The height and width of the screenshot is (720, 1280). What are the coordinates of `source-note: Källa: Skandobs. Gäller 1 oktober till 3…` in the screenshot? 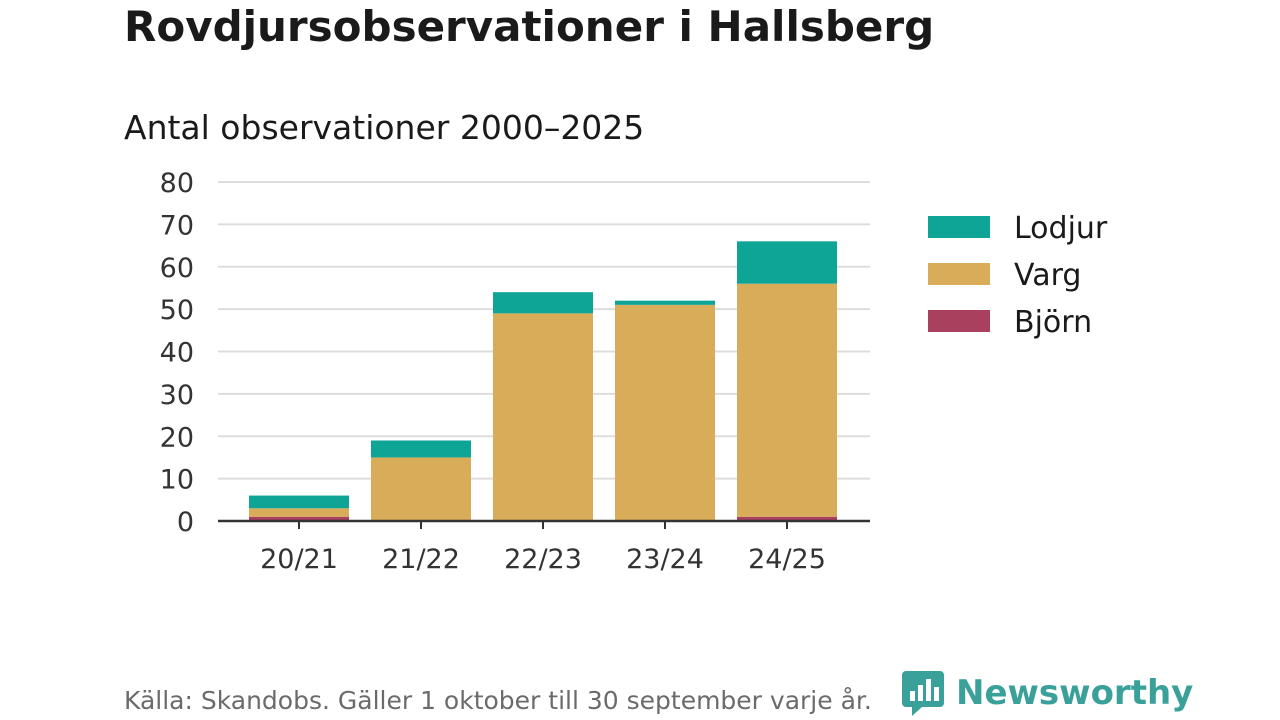 It's located at (498, 700).